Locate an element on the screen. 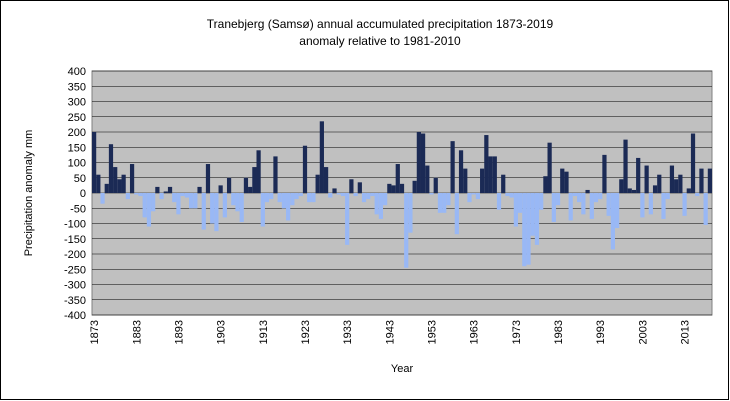  y-tick-label: 50 is located at coordinates (80, 179).